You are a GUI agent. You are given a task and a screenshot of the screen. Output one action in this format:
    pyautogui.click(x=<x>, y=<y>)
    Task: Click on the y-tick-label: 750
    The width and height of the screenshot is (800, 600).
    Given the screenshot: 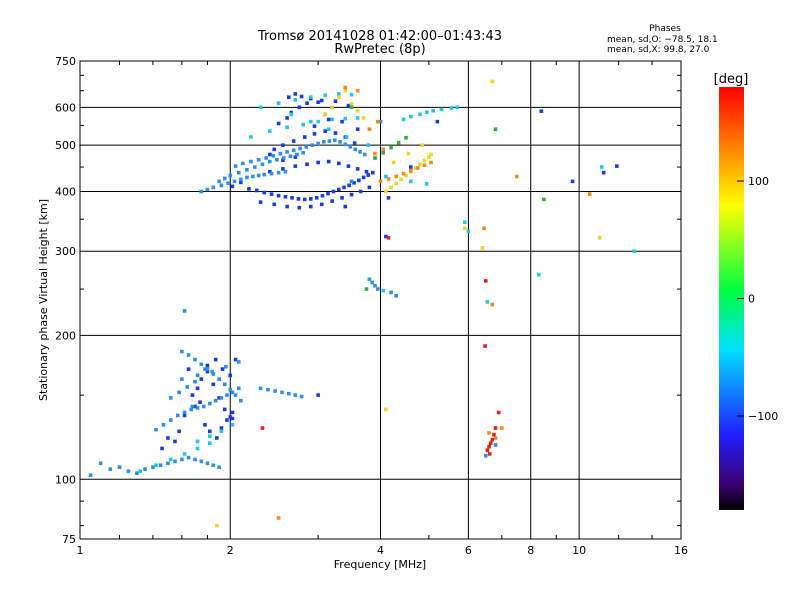 What is the action you would take?
    pyautogui.click(x=65, y=61)
    